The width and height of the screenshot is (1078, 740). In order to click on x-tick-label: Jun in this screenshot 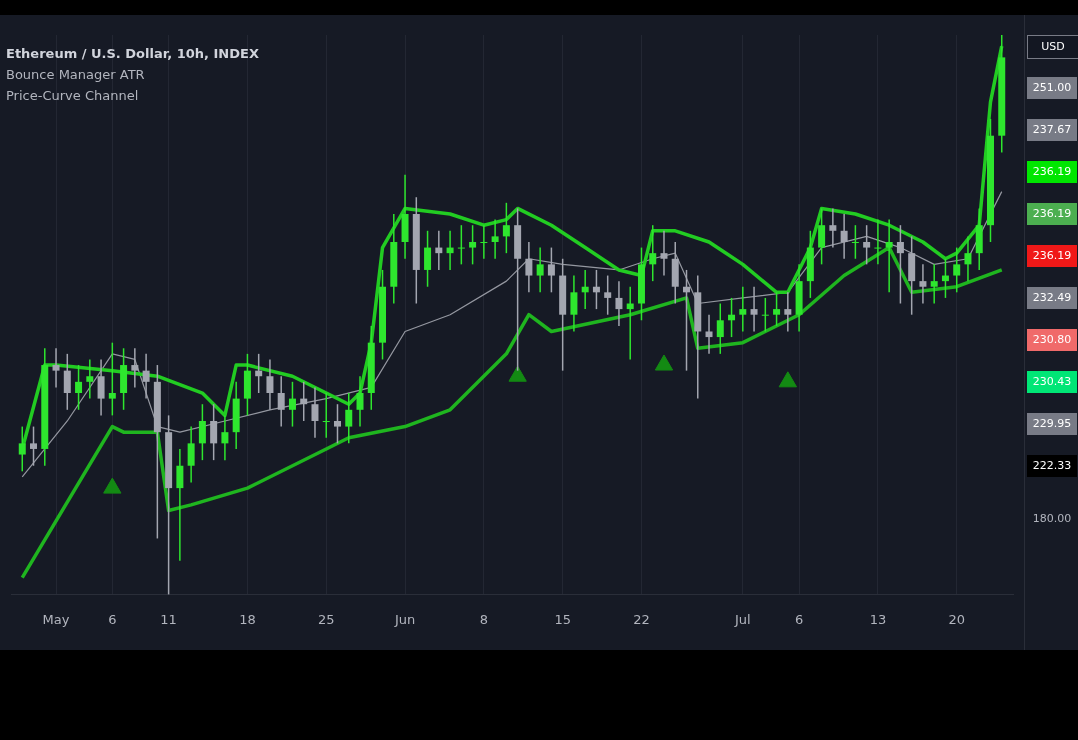, I will do `click(404, 619)`.